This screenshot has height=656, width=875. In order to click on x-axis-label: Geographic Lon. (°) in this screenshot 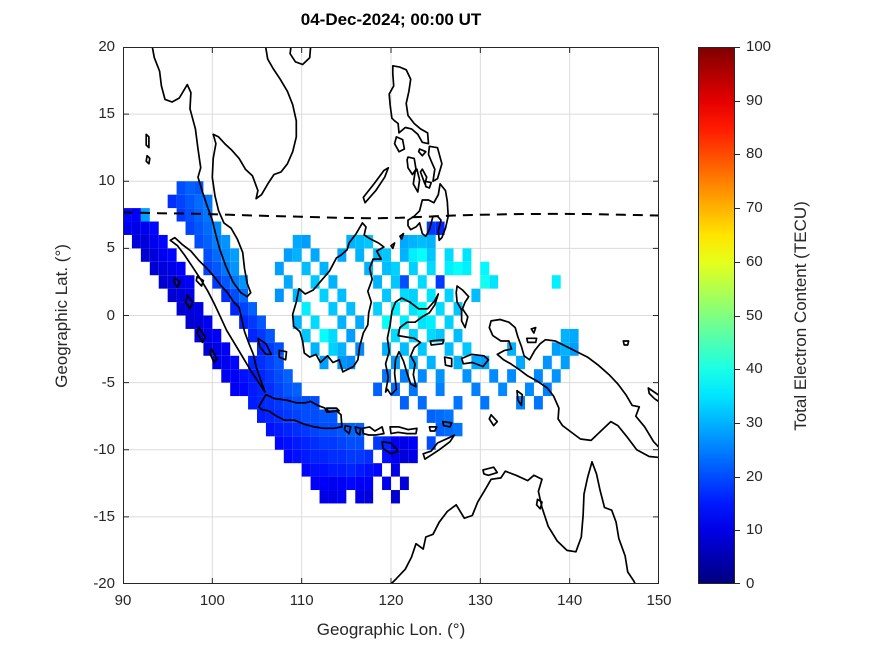, I will do `click(391, 629)`.